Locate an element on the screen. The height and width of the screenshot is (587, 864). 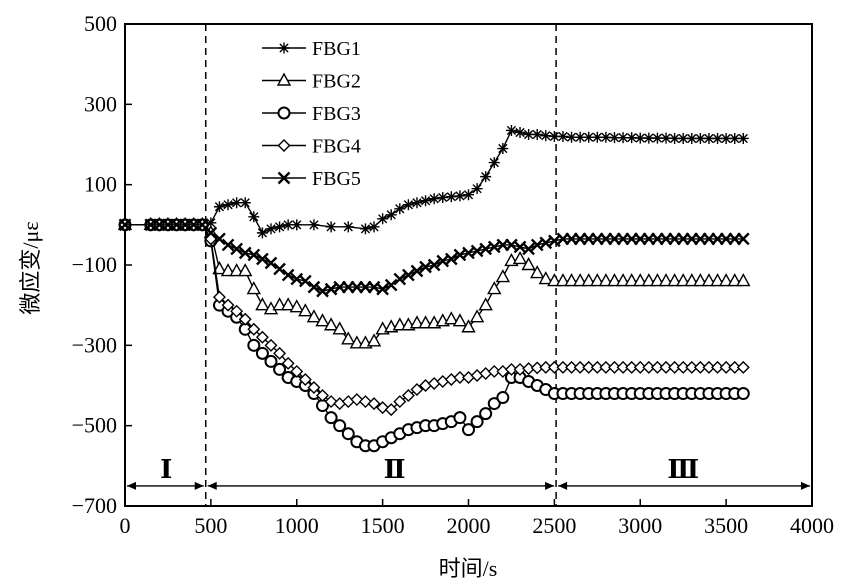
phase-label: Ⅰ is located at coordinates (166, 469).